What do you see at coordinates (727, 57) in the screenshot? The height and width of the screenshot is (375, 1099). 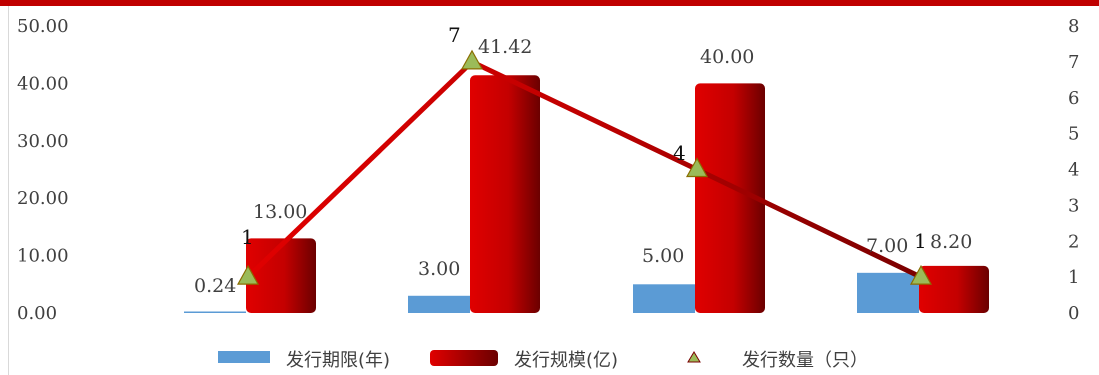 I see `data-label-scale: 40.00` at bounding box center [727, 57].